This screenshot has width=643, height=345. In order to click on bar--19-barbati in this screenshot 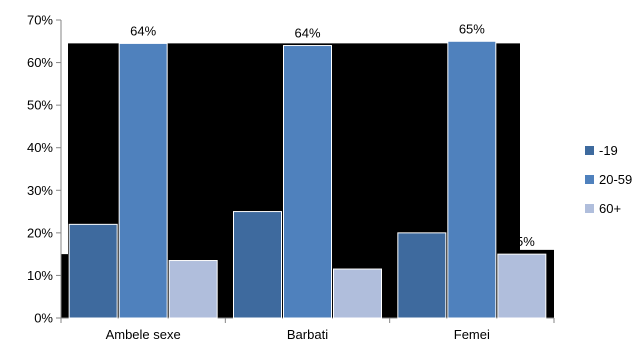, I will do `click(257, 265)`.